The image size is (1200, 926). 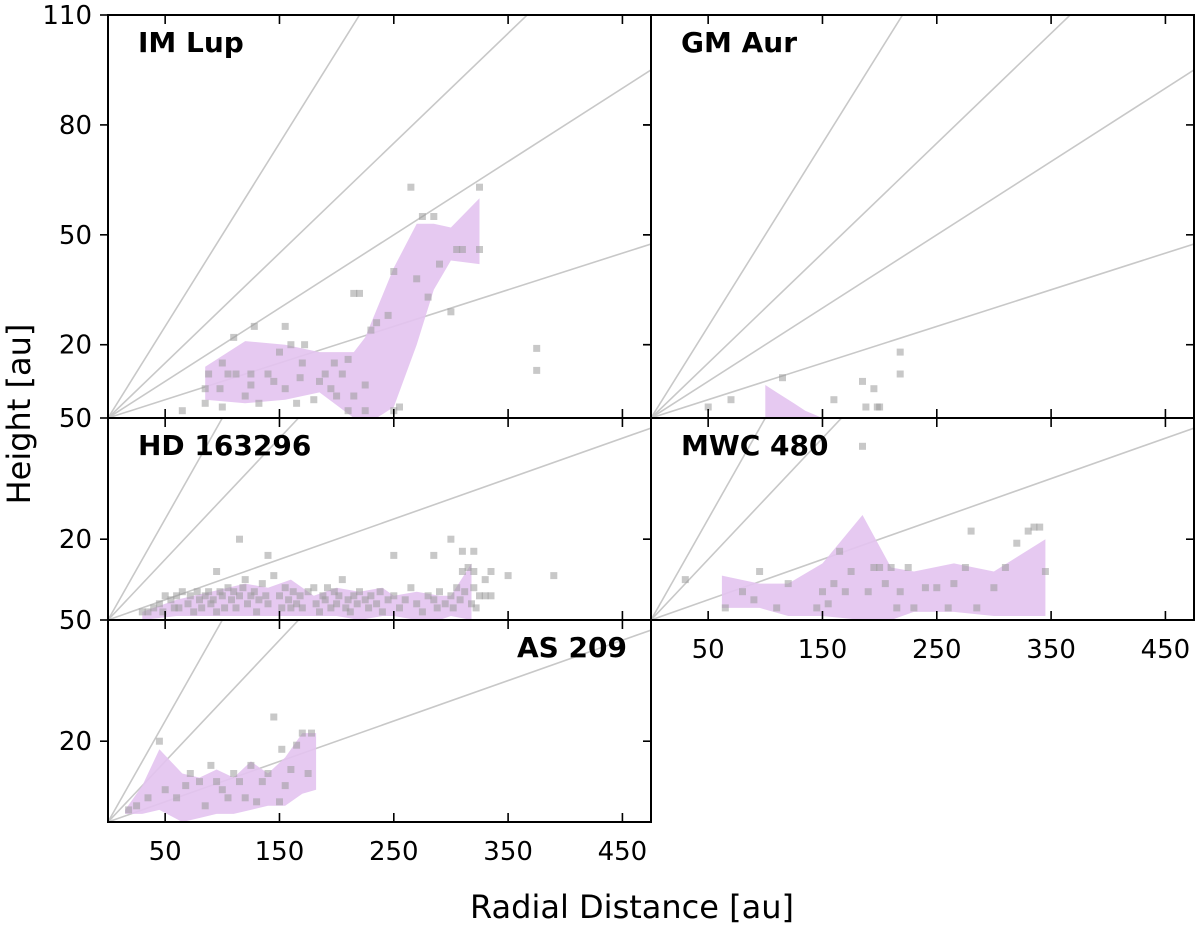 What do you see at coordinates (224, 445) in the screenshot?
I see `panel-title-hd-163296: HD 163296` at bounding box center [224, 445].